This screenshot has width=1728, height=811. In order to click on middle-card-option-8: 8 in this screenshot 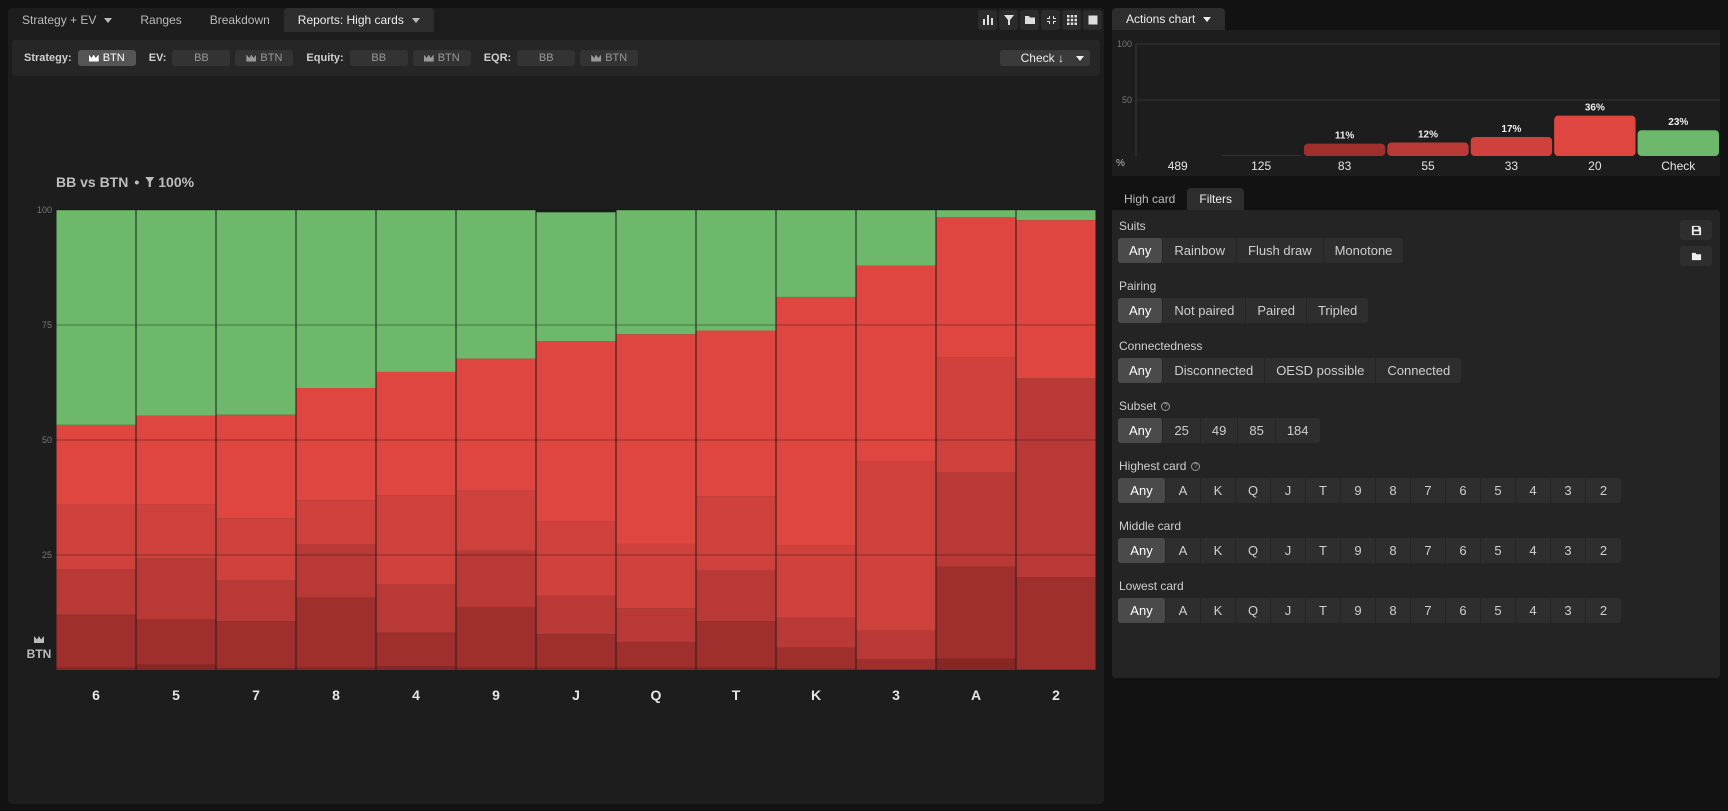, I will do `click(1393, 550)`.